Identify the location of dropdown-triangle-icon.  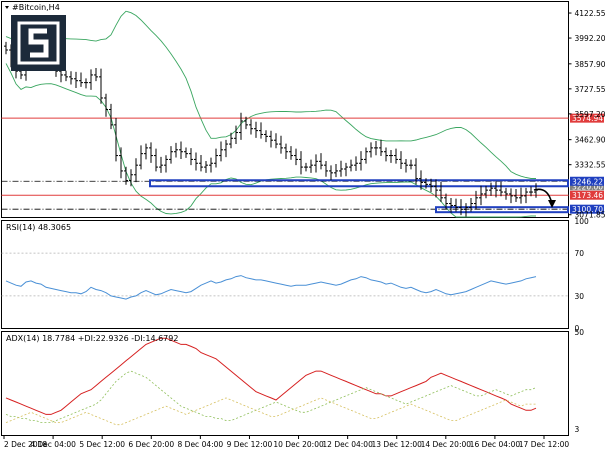
(7, 7).